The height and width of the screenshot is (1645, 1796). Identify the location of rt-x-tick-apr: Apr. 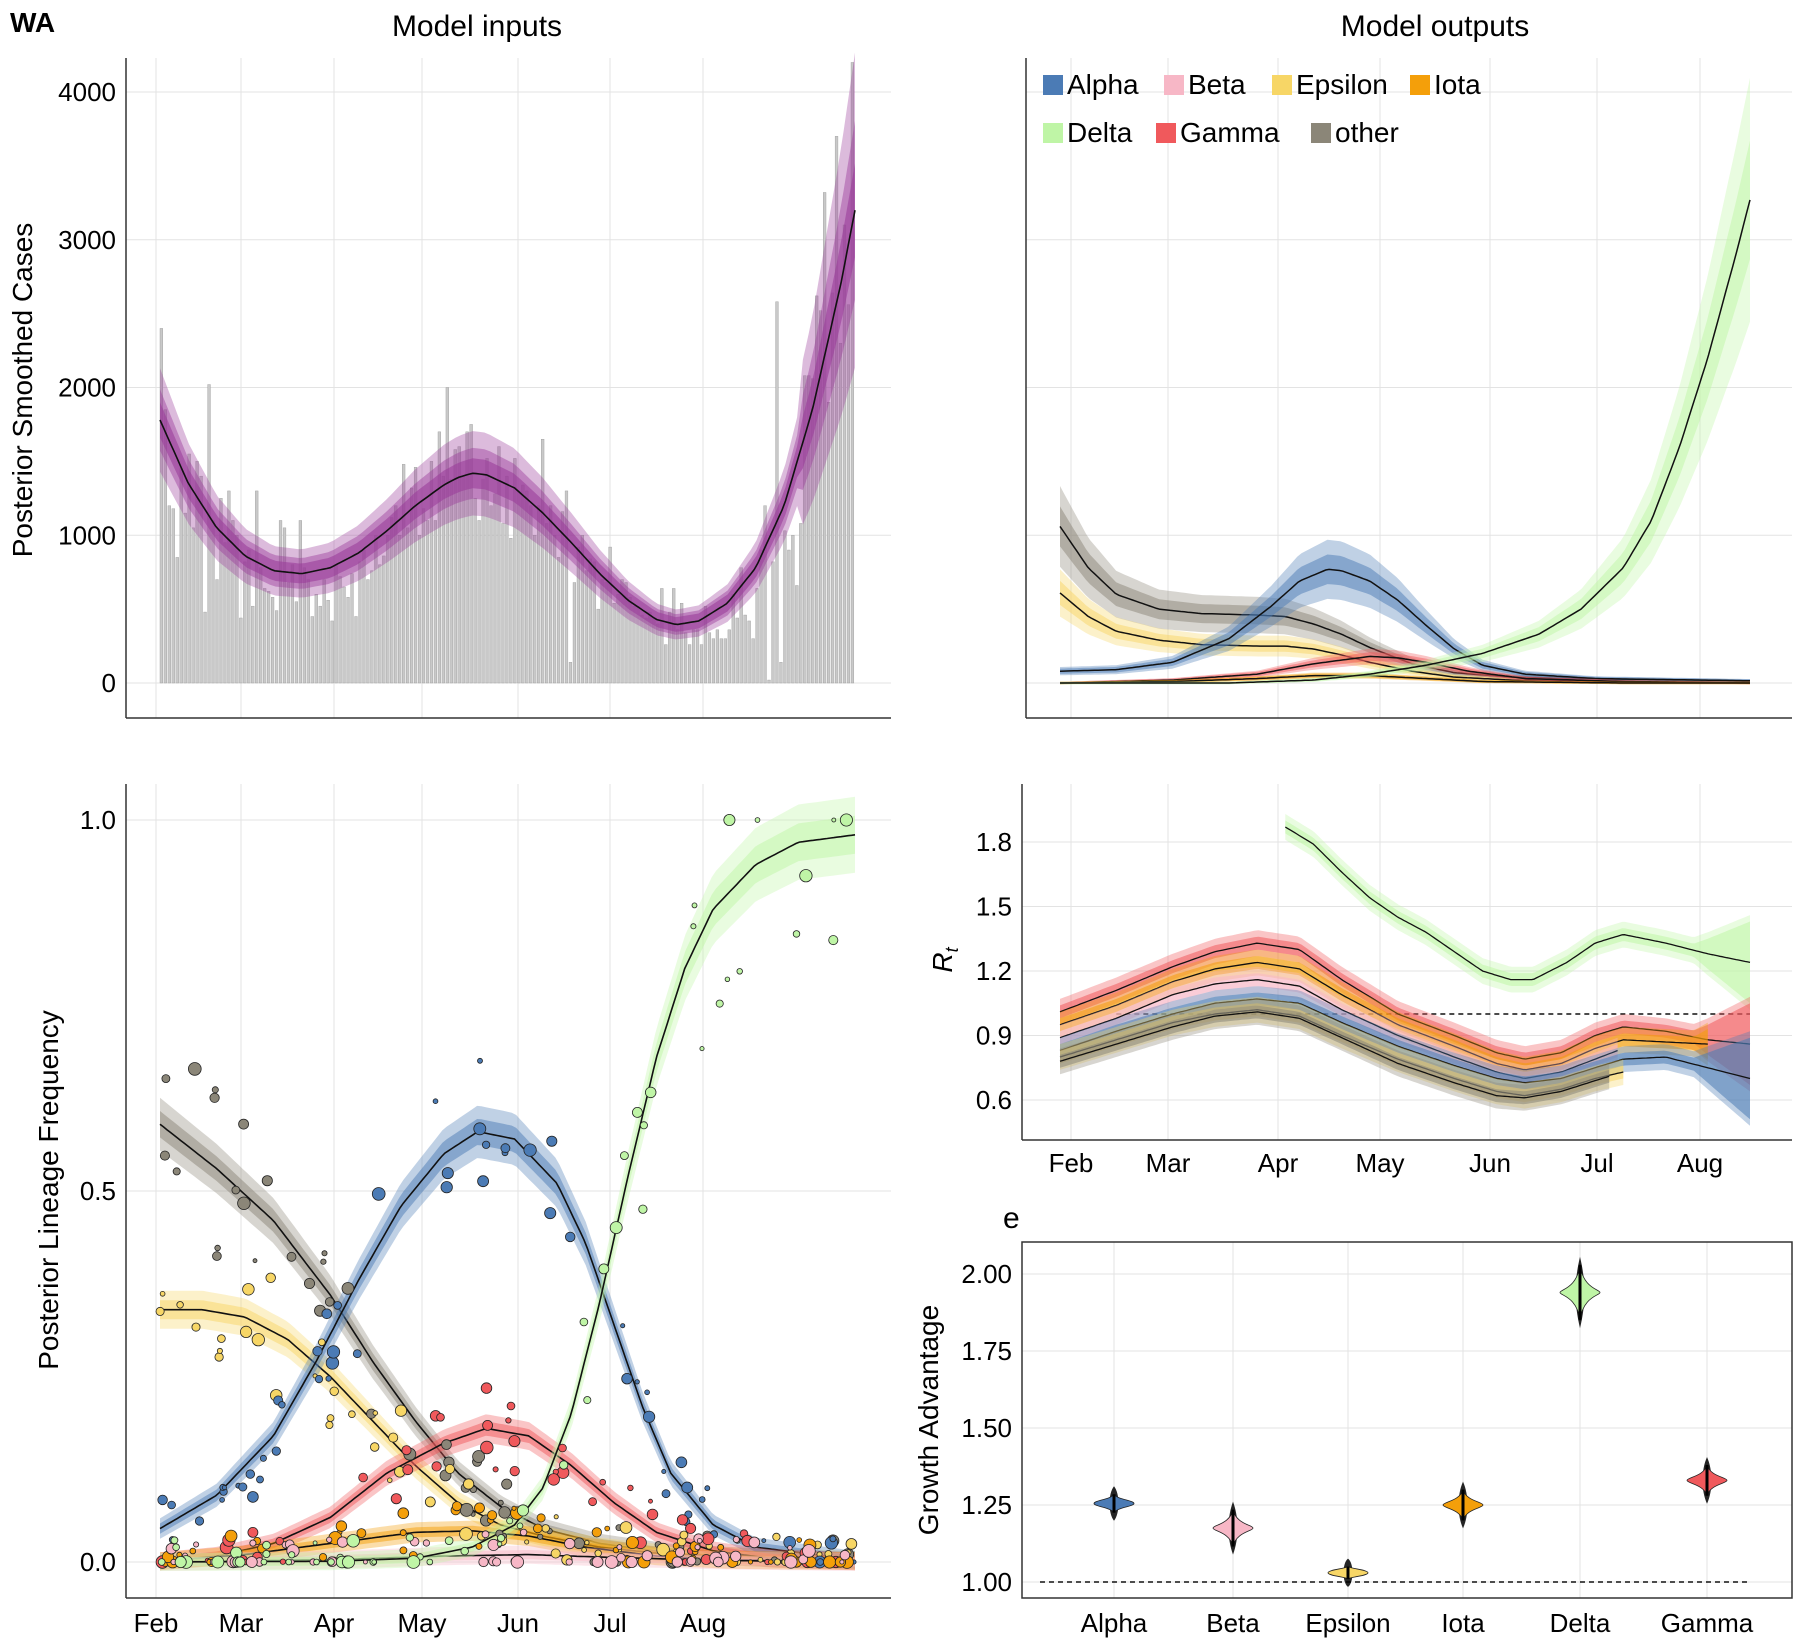
(1278, 1163).